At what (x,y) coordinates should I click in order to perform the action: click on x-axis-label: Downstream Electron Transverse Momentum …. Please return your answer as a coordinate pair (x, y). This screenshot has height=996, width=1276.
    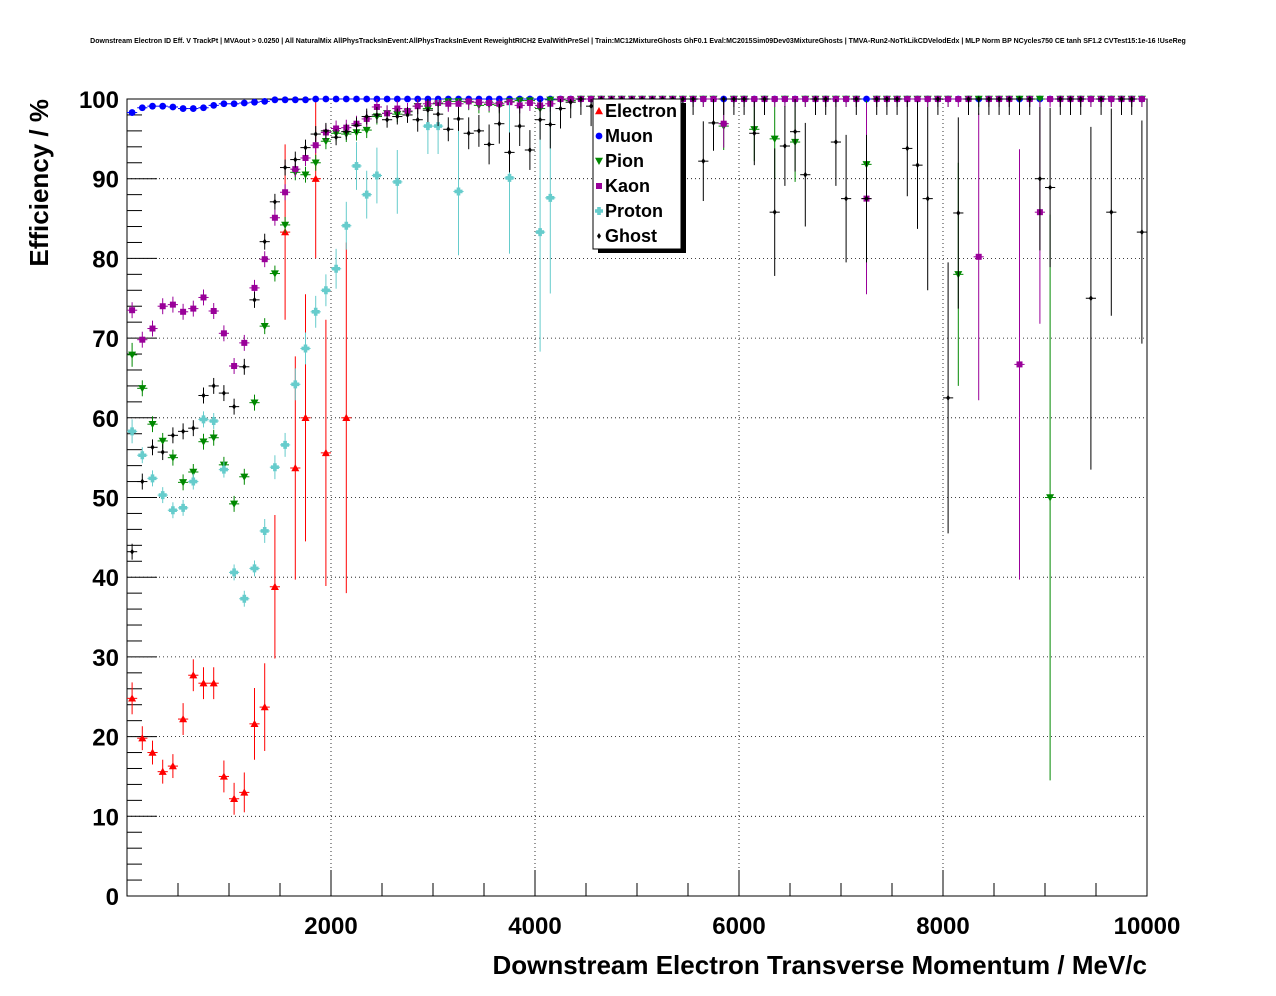
    Looking at the image, I should click on (819, 965).